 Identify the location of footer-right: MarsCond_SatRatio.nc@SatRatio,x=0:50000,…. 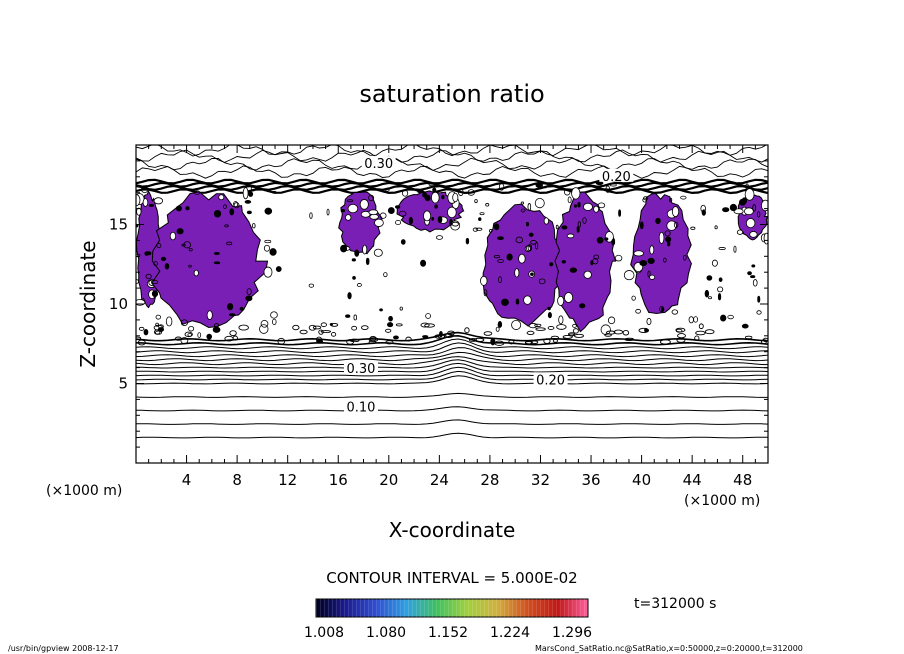
(669, 648).